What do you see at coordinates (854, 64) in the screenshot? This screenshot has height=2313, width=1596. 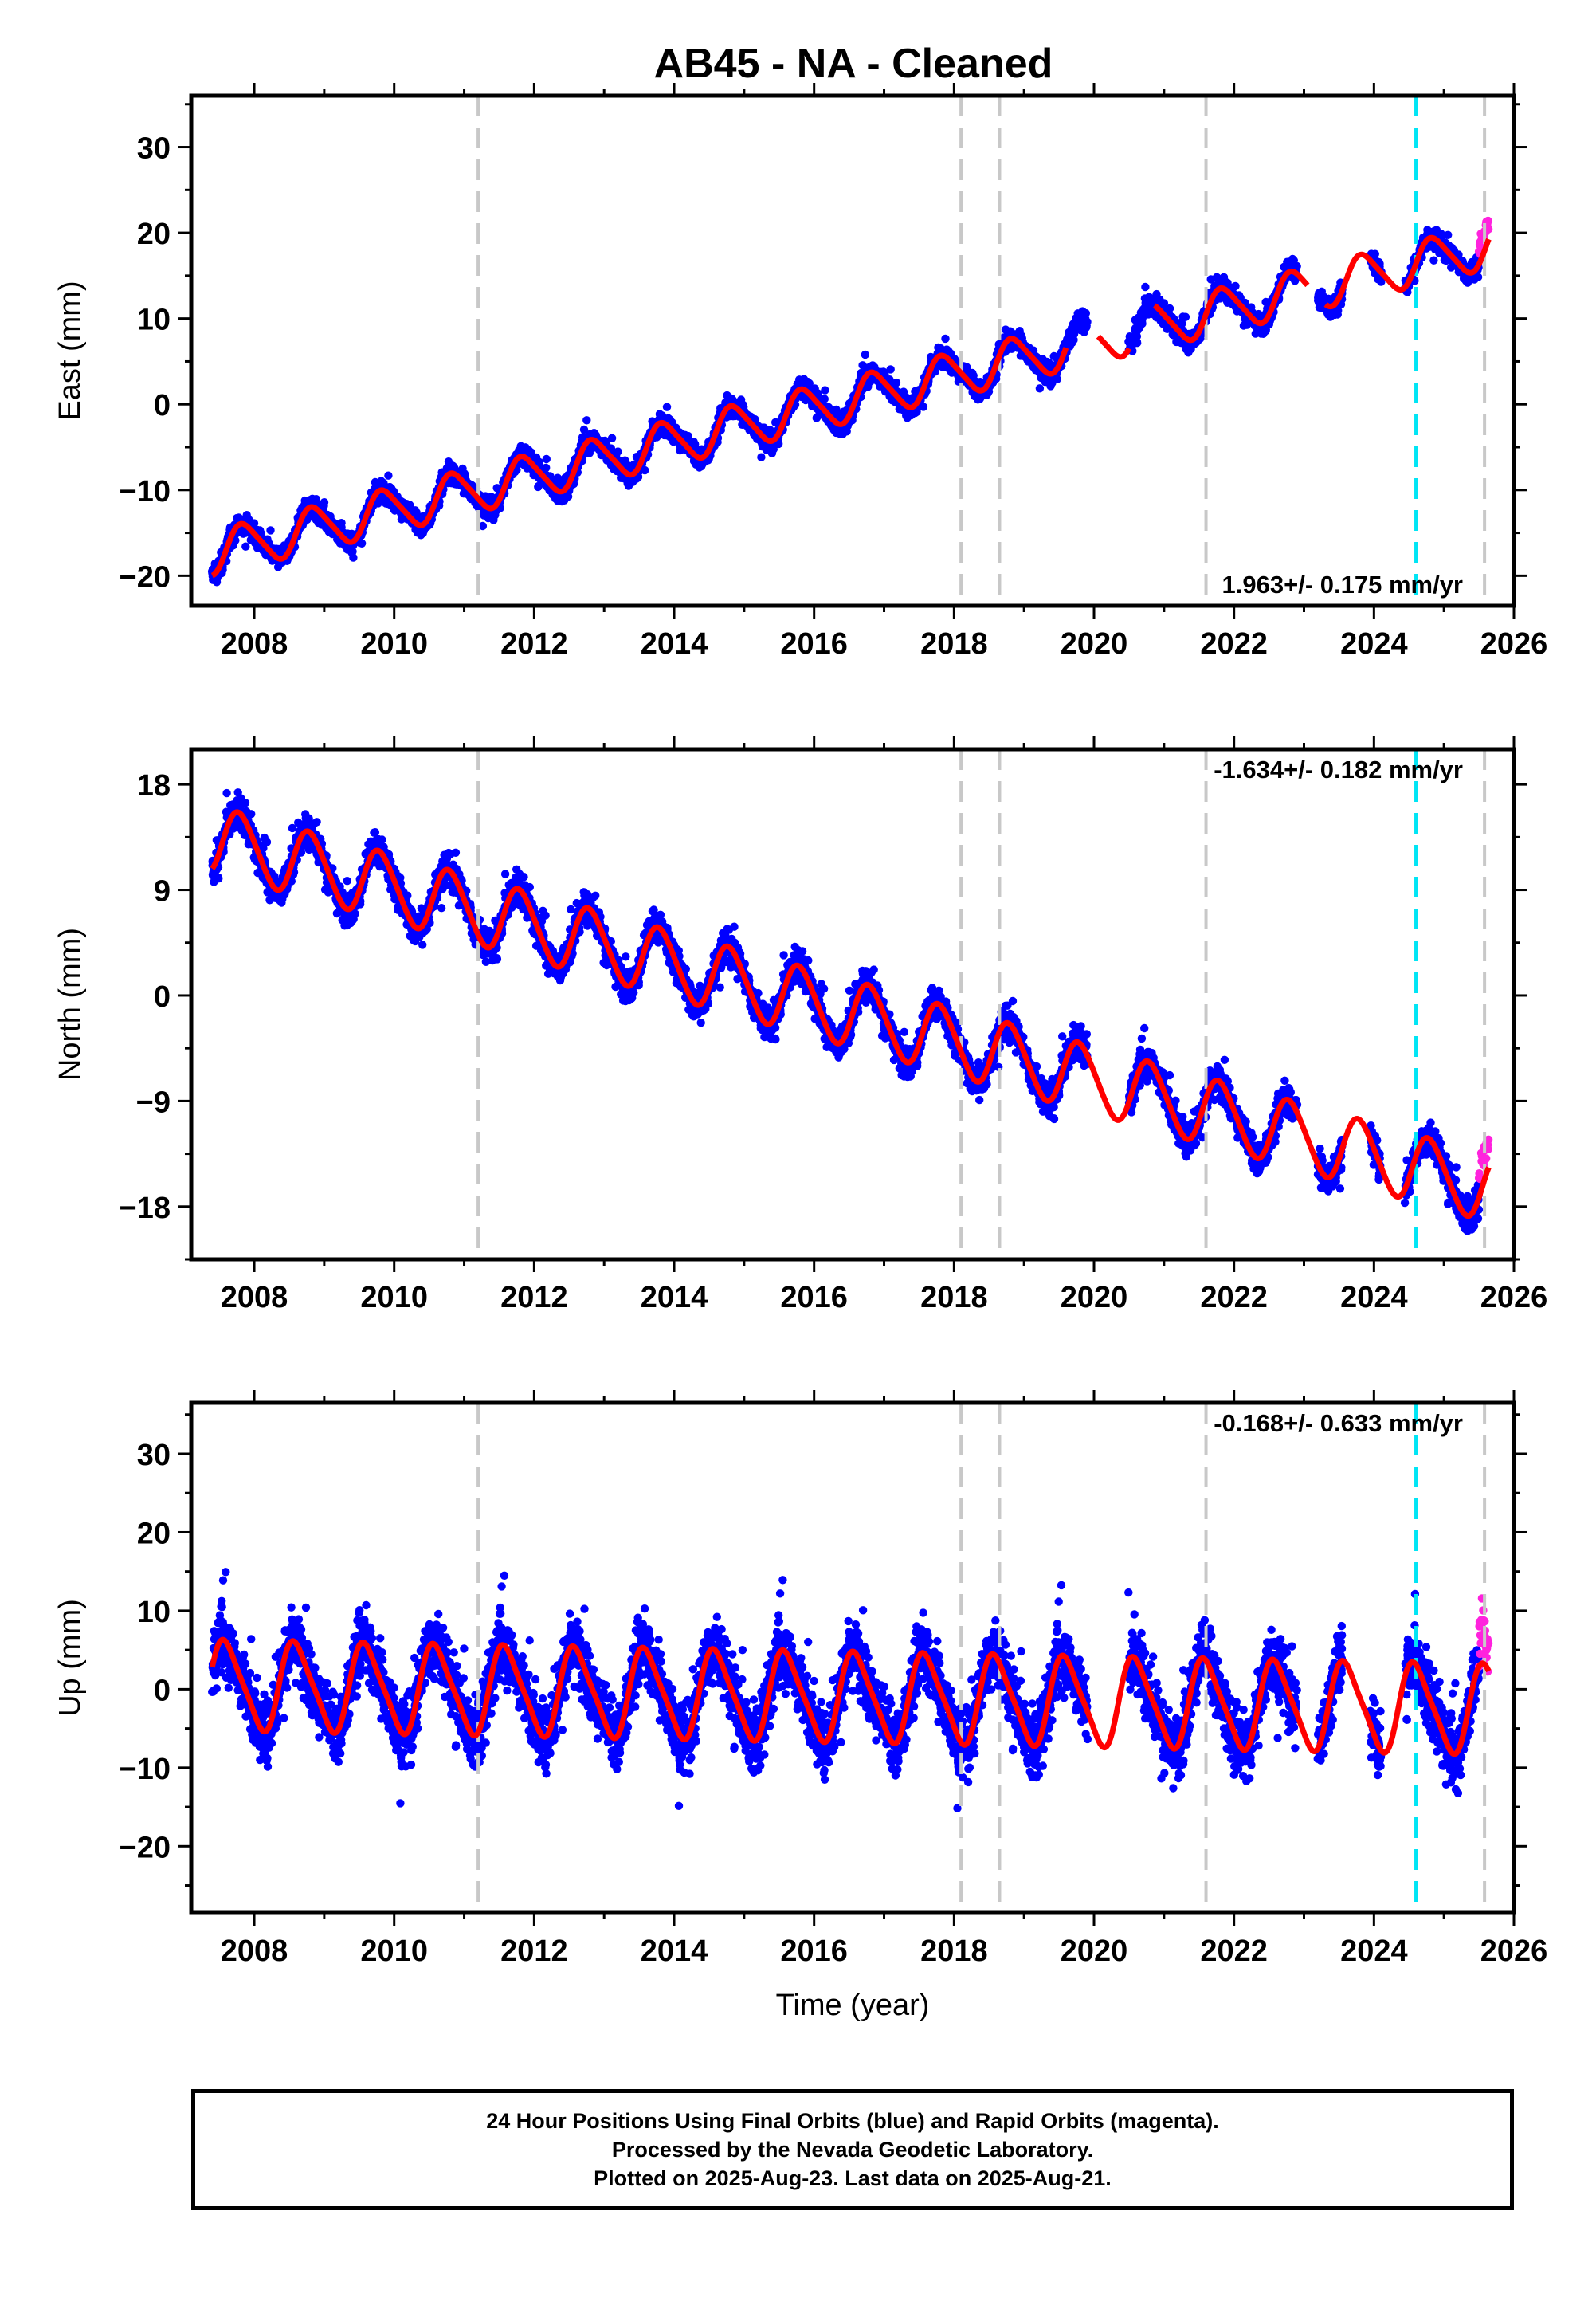 I see `figure-title: AB45 - NA - Cleaned` at bounding box center [854, 64].